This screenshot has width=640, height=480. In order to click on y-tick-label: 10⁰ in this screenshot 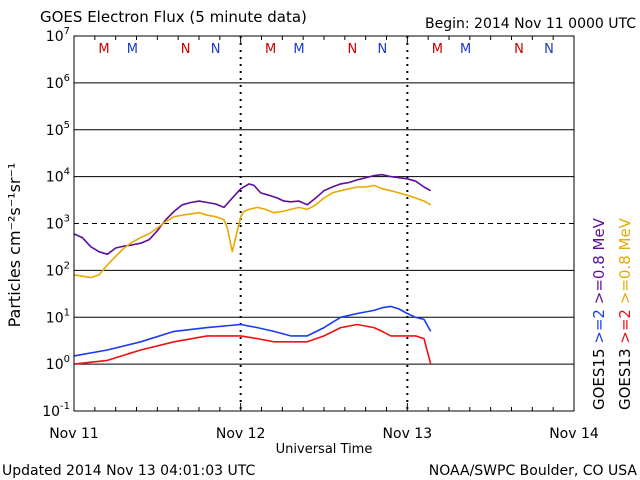, I will do `click(58, 363)`.